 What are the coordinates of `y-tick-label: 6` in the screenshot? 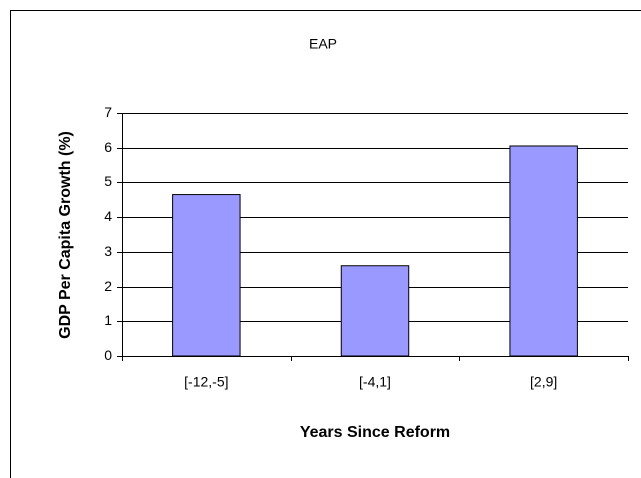 It's located at (108, 147).